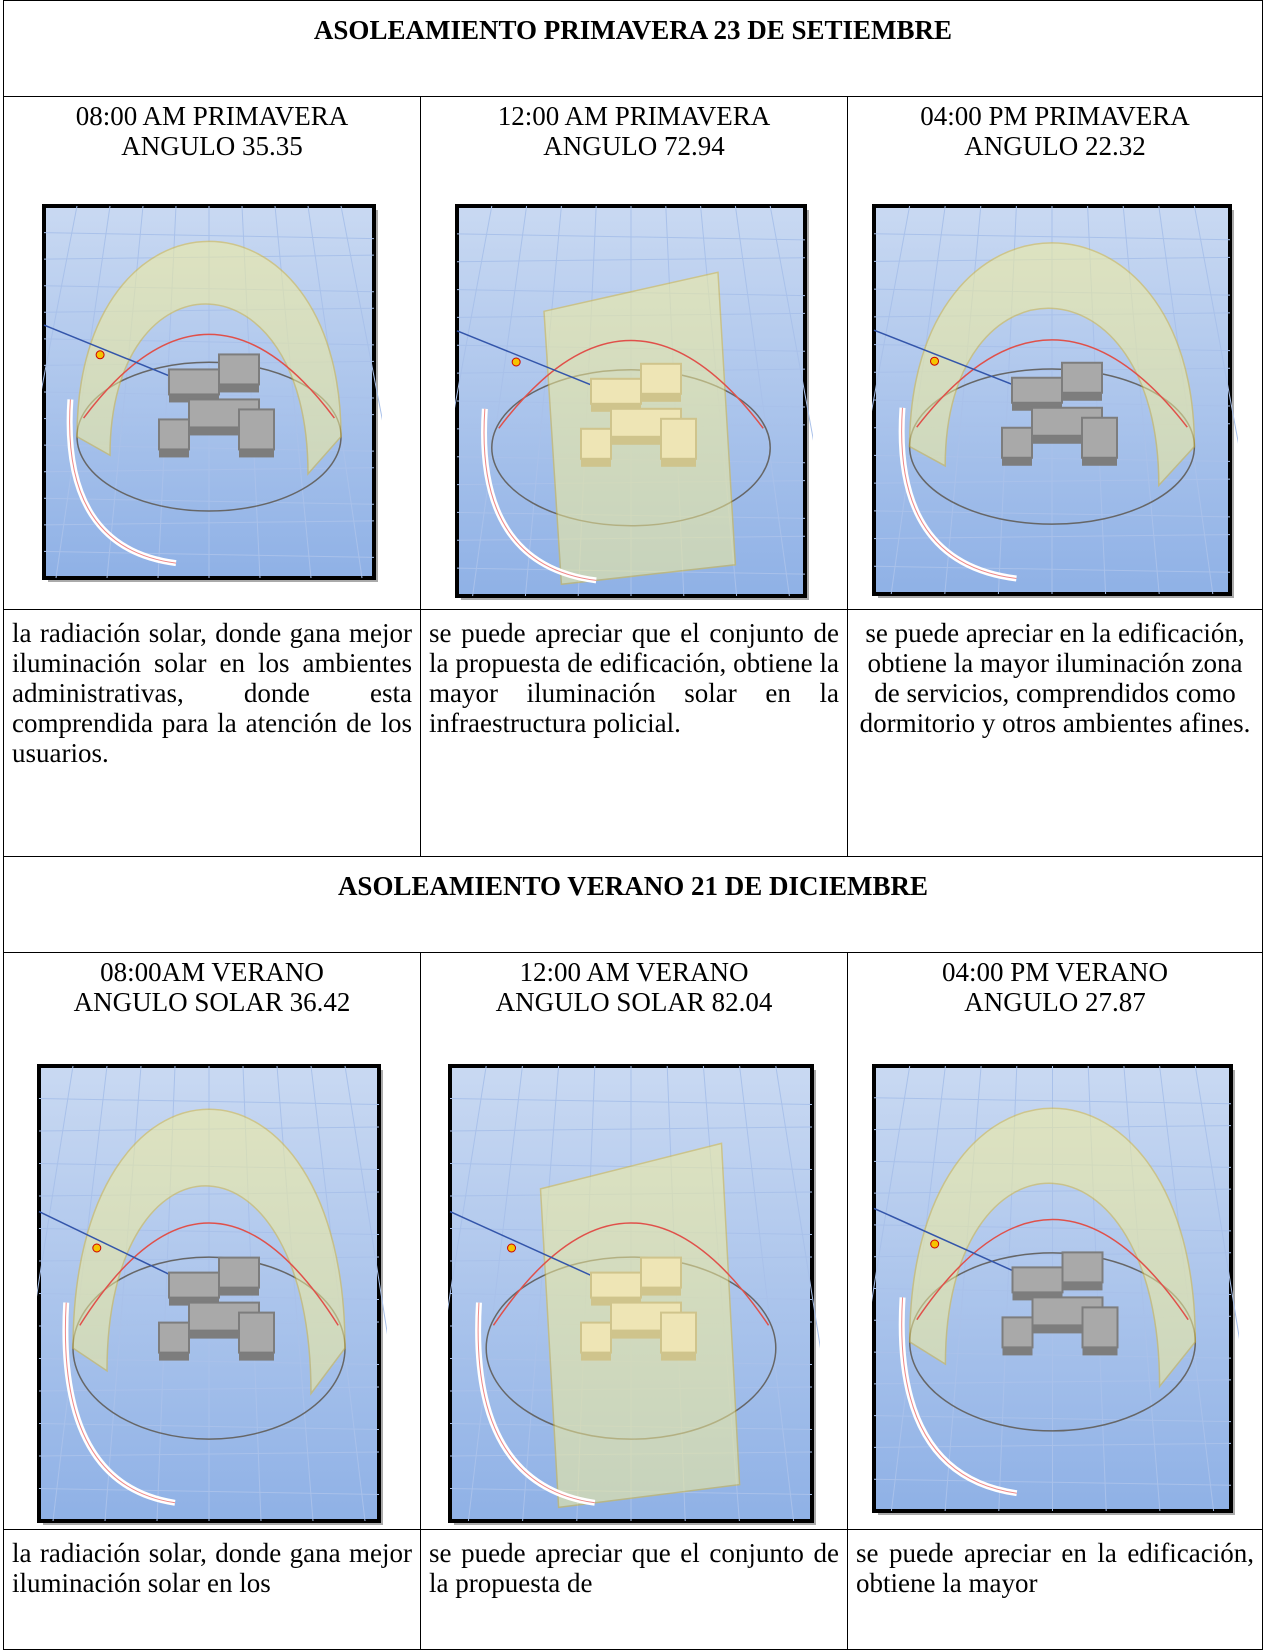 Image resolution: width=1264 pixels, height=1650 pixels. I want to click on cell-heading: 04:00 PM VERANO, so click(1055, 972).